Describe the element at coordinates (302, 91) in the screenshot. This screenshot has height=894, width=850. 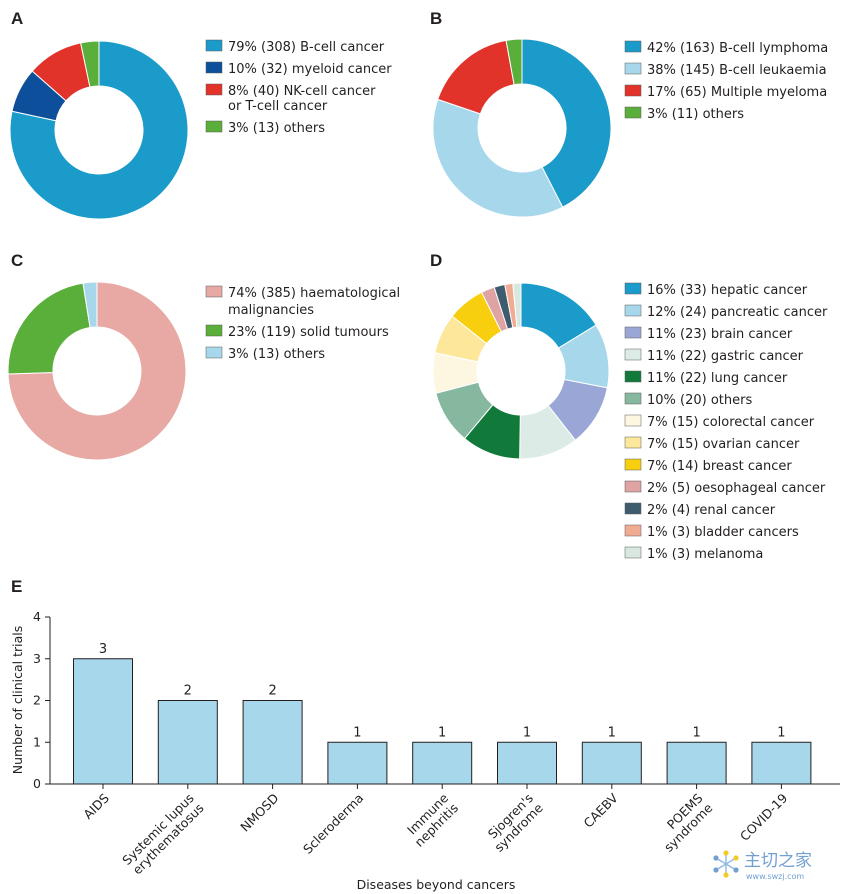
I see `legend-label: 8% (40) NK-cell cancer` at that location.